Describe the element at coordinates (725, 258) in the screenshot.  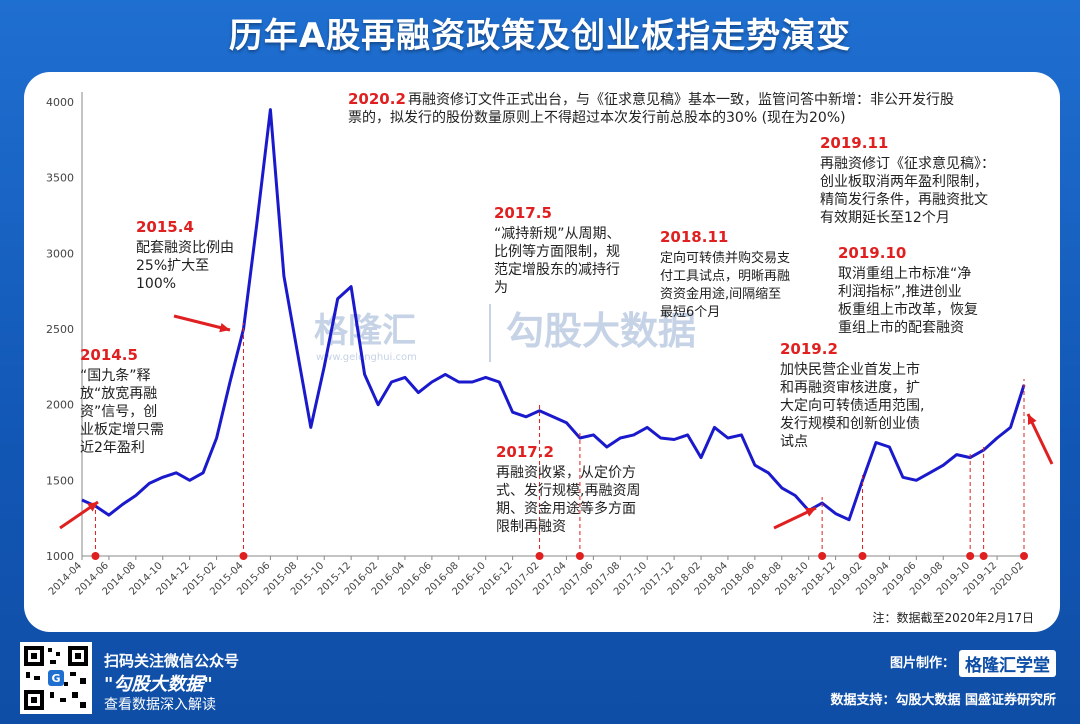
I see `event-description-line: 定向可转债并购交易支` at that location.